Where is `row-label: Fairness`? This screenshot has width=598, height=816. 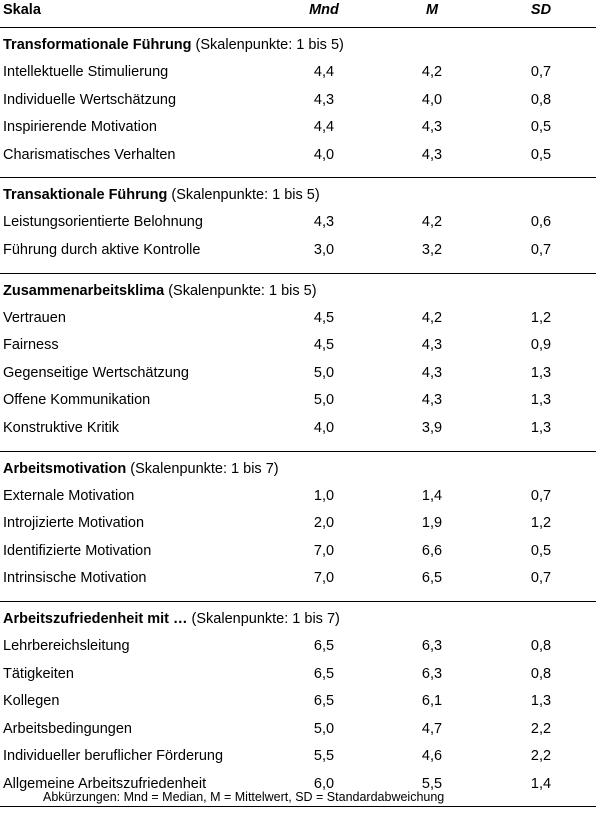
row-label: Fairness is located at coordinates (31, 345).